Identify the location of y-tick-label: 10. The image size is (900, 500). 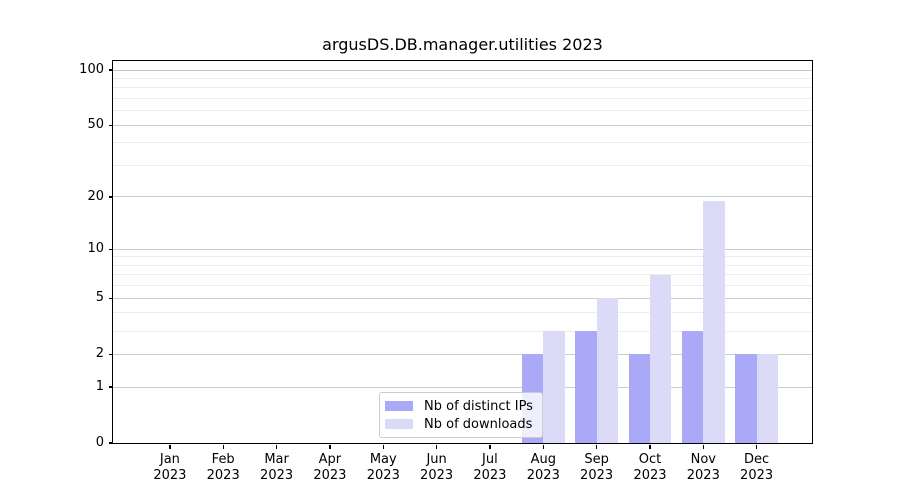
(95, 249).